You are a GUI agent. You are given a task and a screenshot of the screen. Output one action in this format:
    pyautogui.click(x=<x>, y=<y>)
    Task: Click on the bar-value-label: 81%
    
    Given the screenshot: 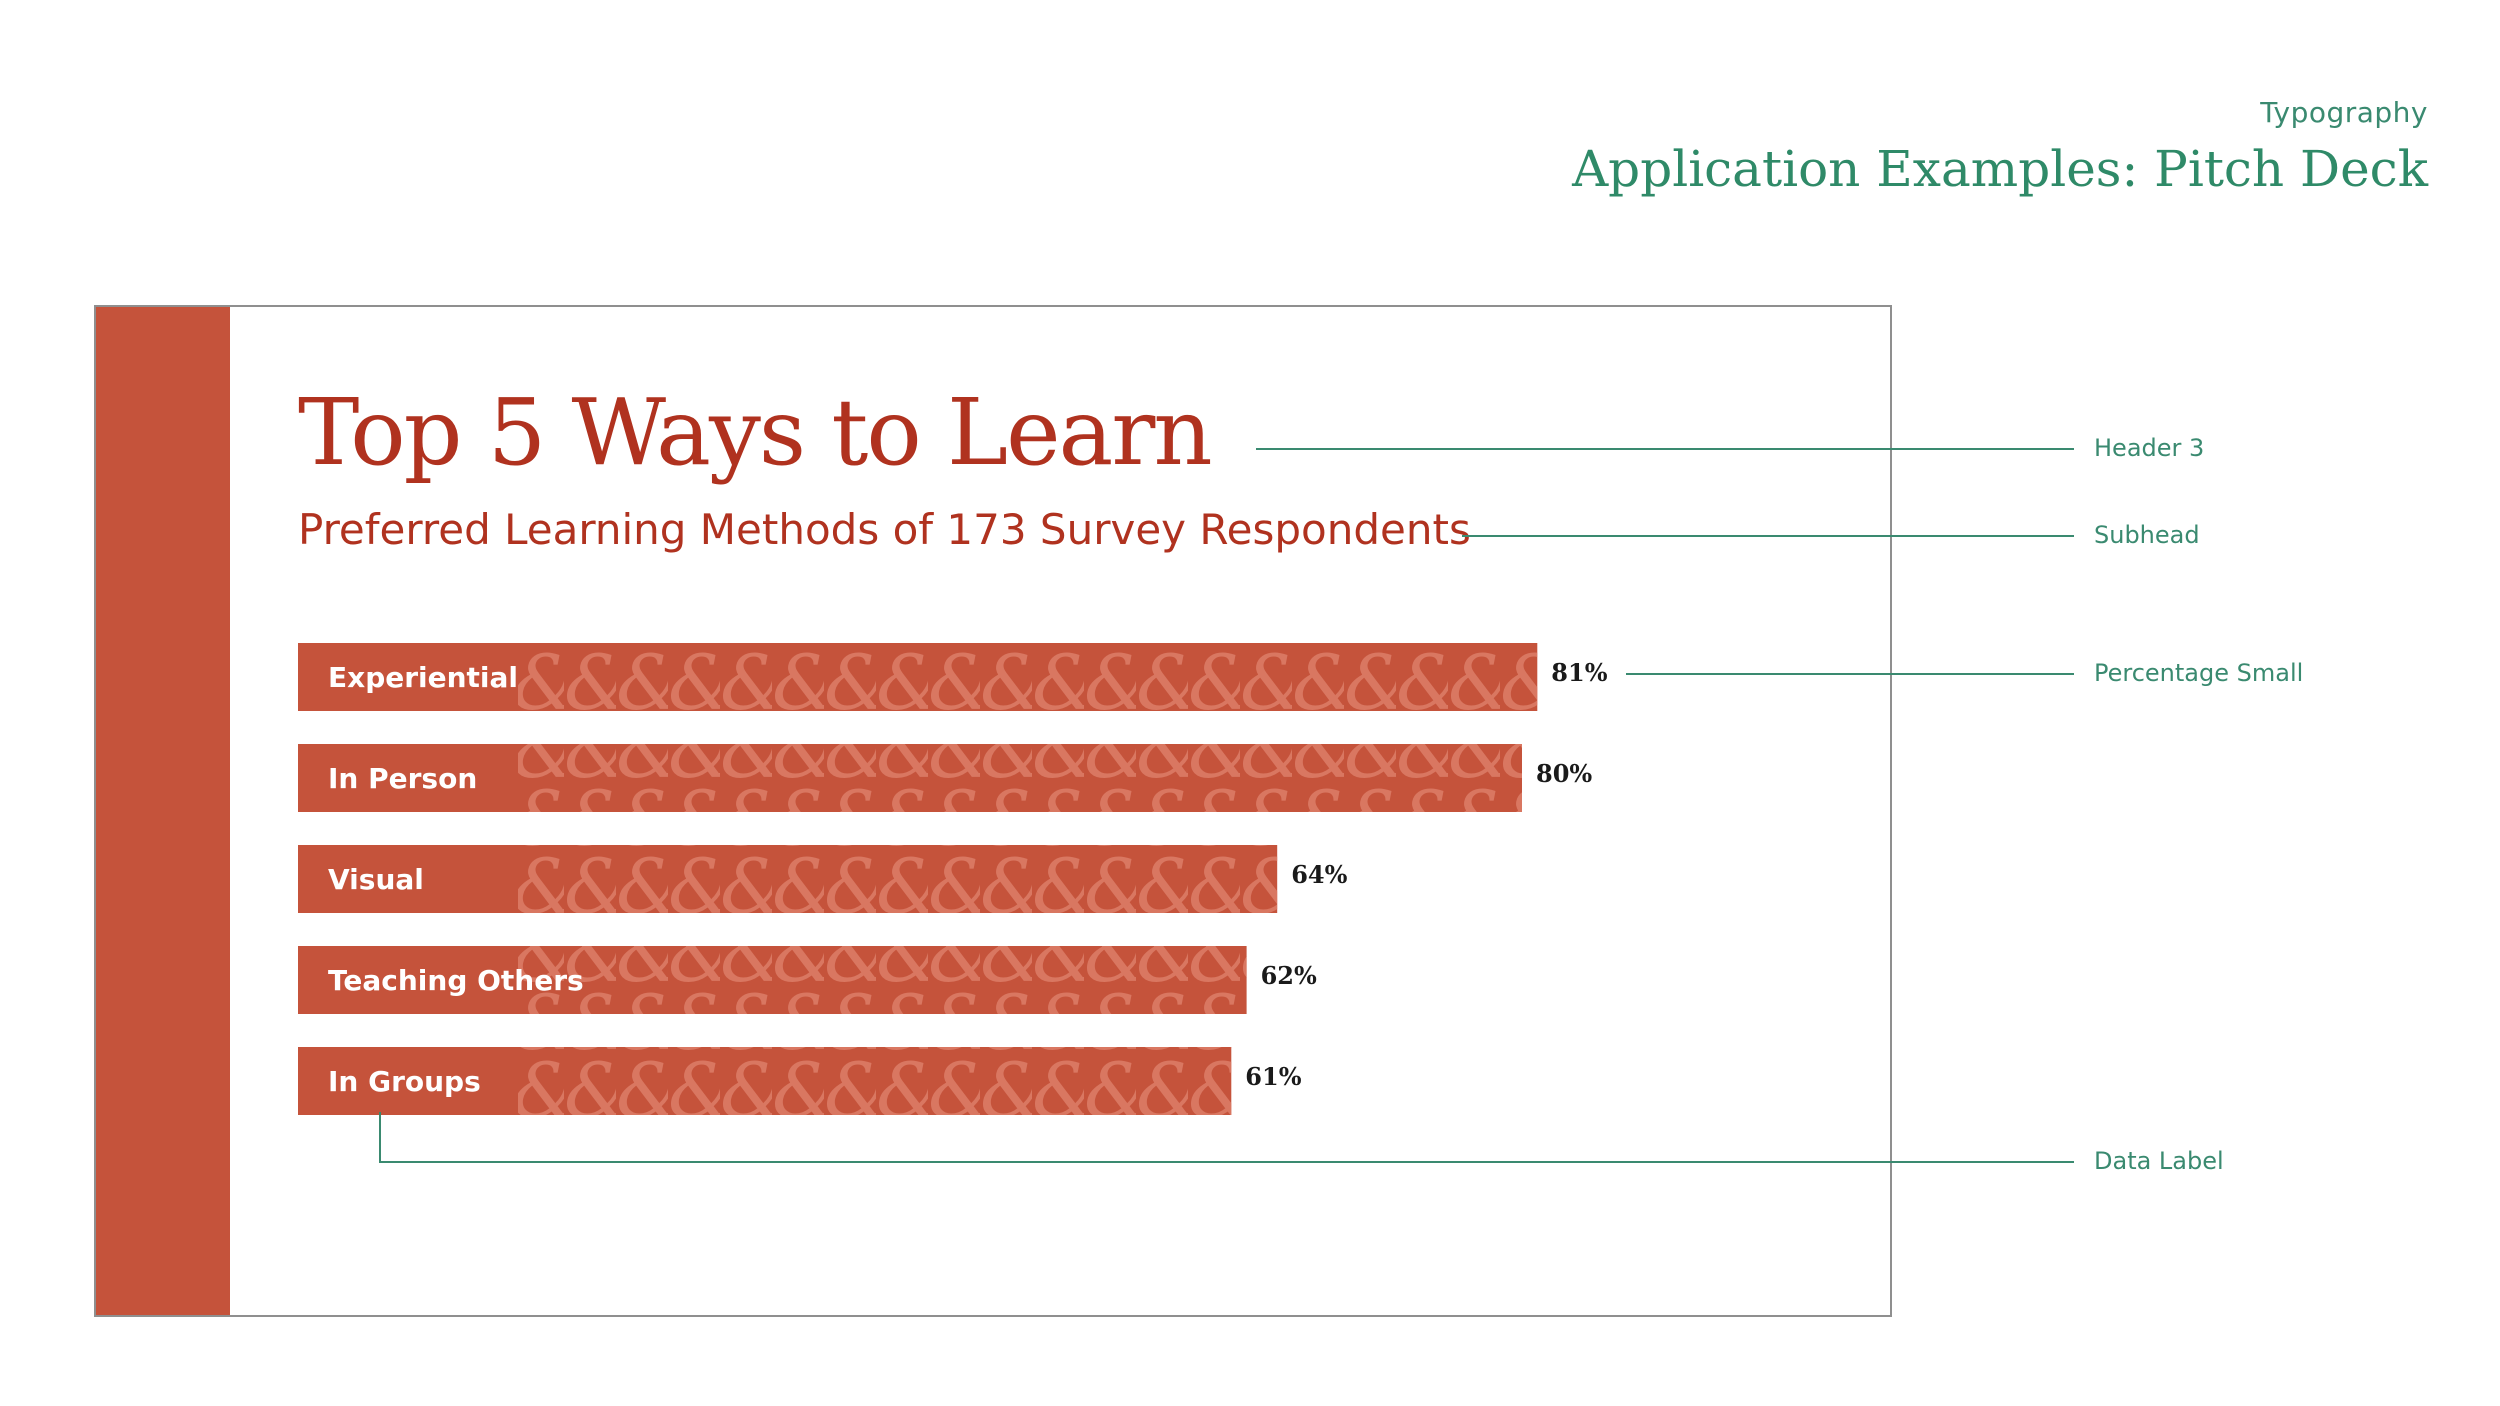 What is the action you would take?
    pyautogui.click(x=1579, y=672)
    